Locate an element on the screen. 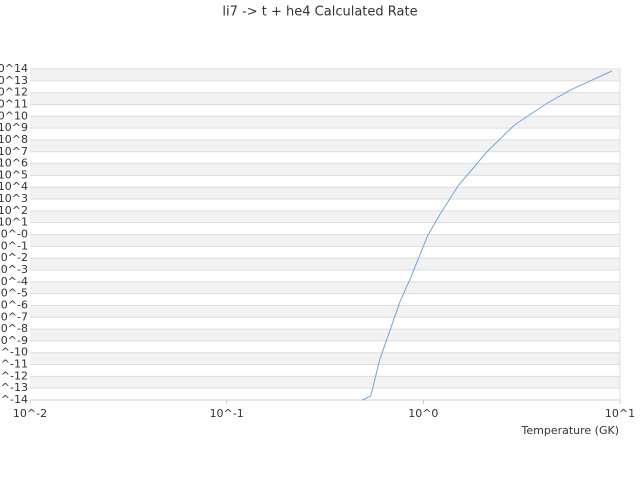 The height and width of the screenshot is (480, 640). y-tick-label: 10^-12 is located at coordinates (14, 375).